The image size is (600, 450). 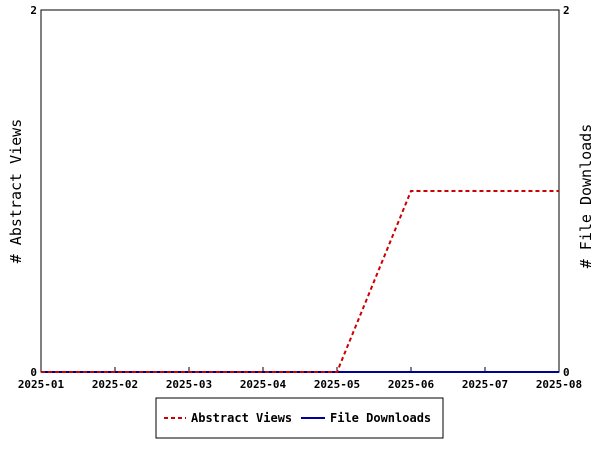 I want to click on x-tick-label: 2025-03, so click(x=189, y=384).